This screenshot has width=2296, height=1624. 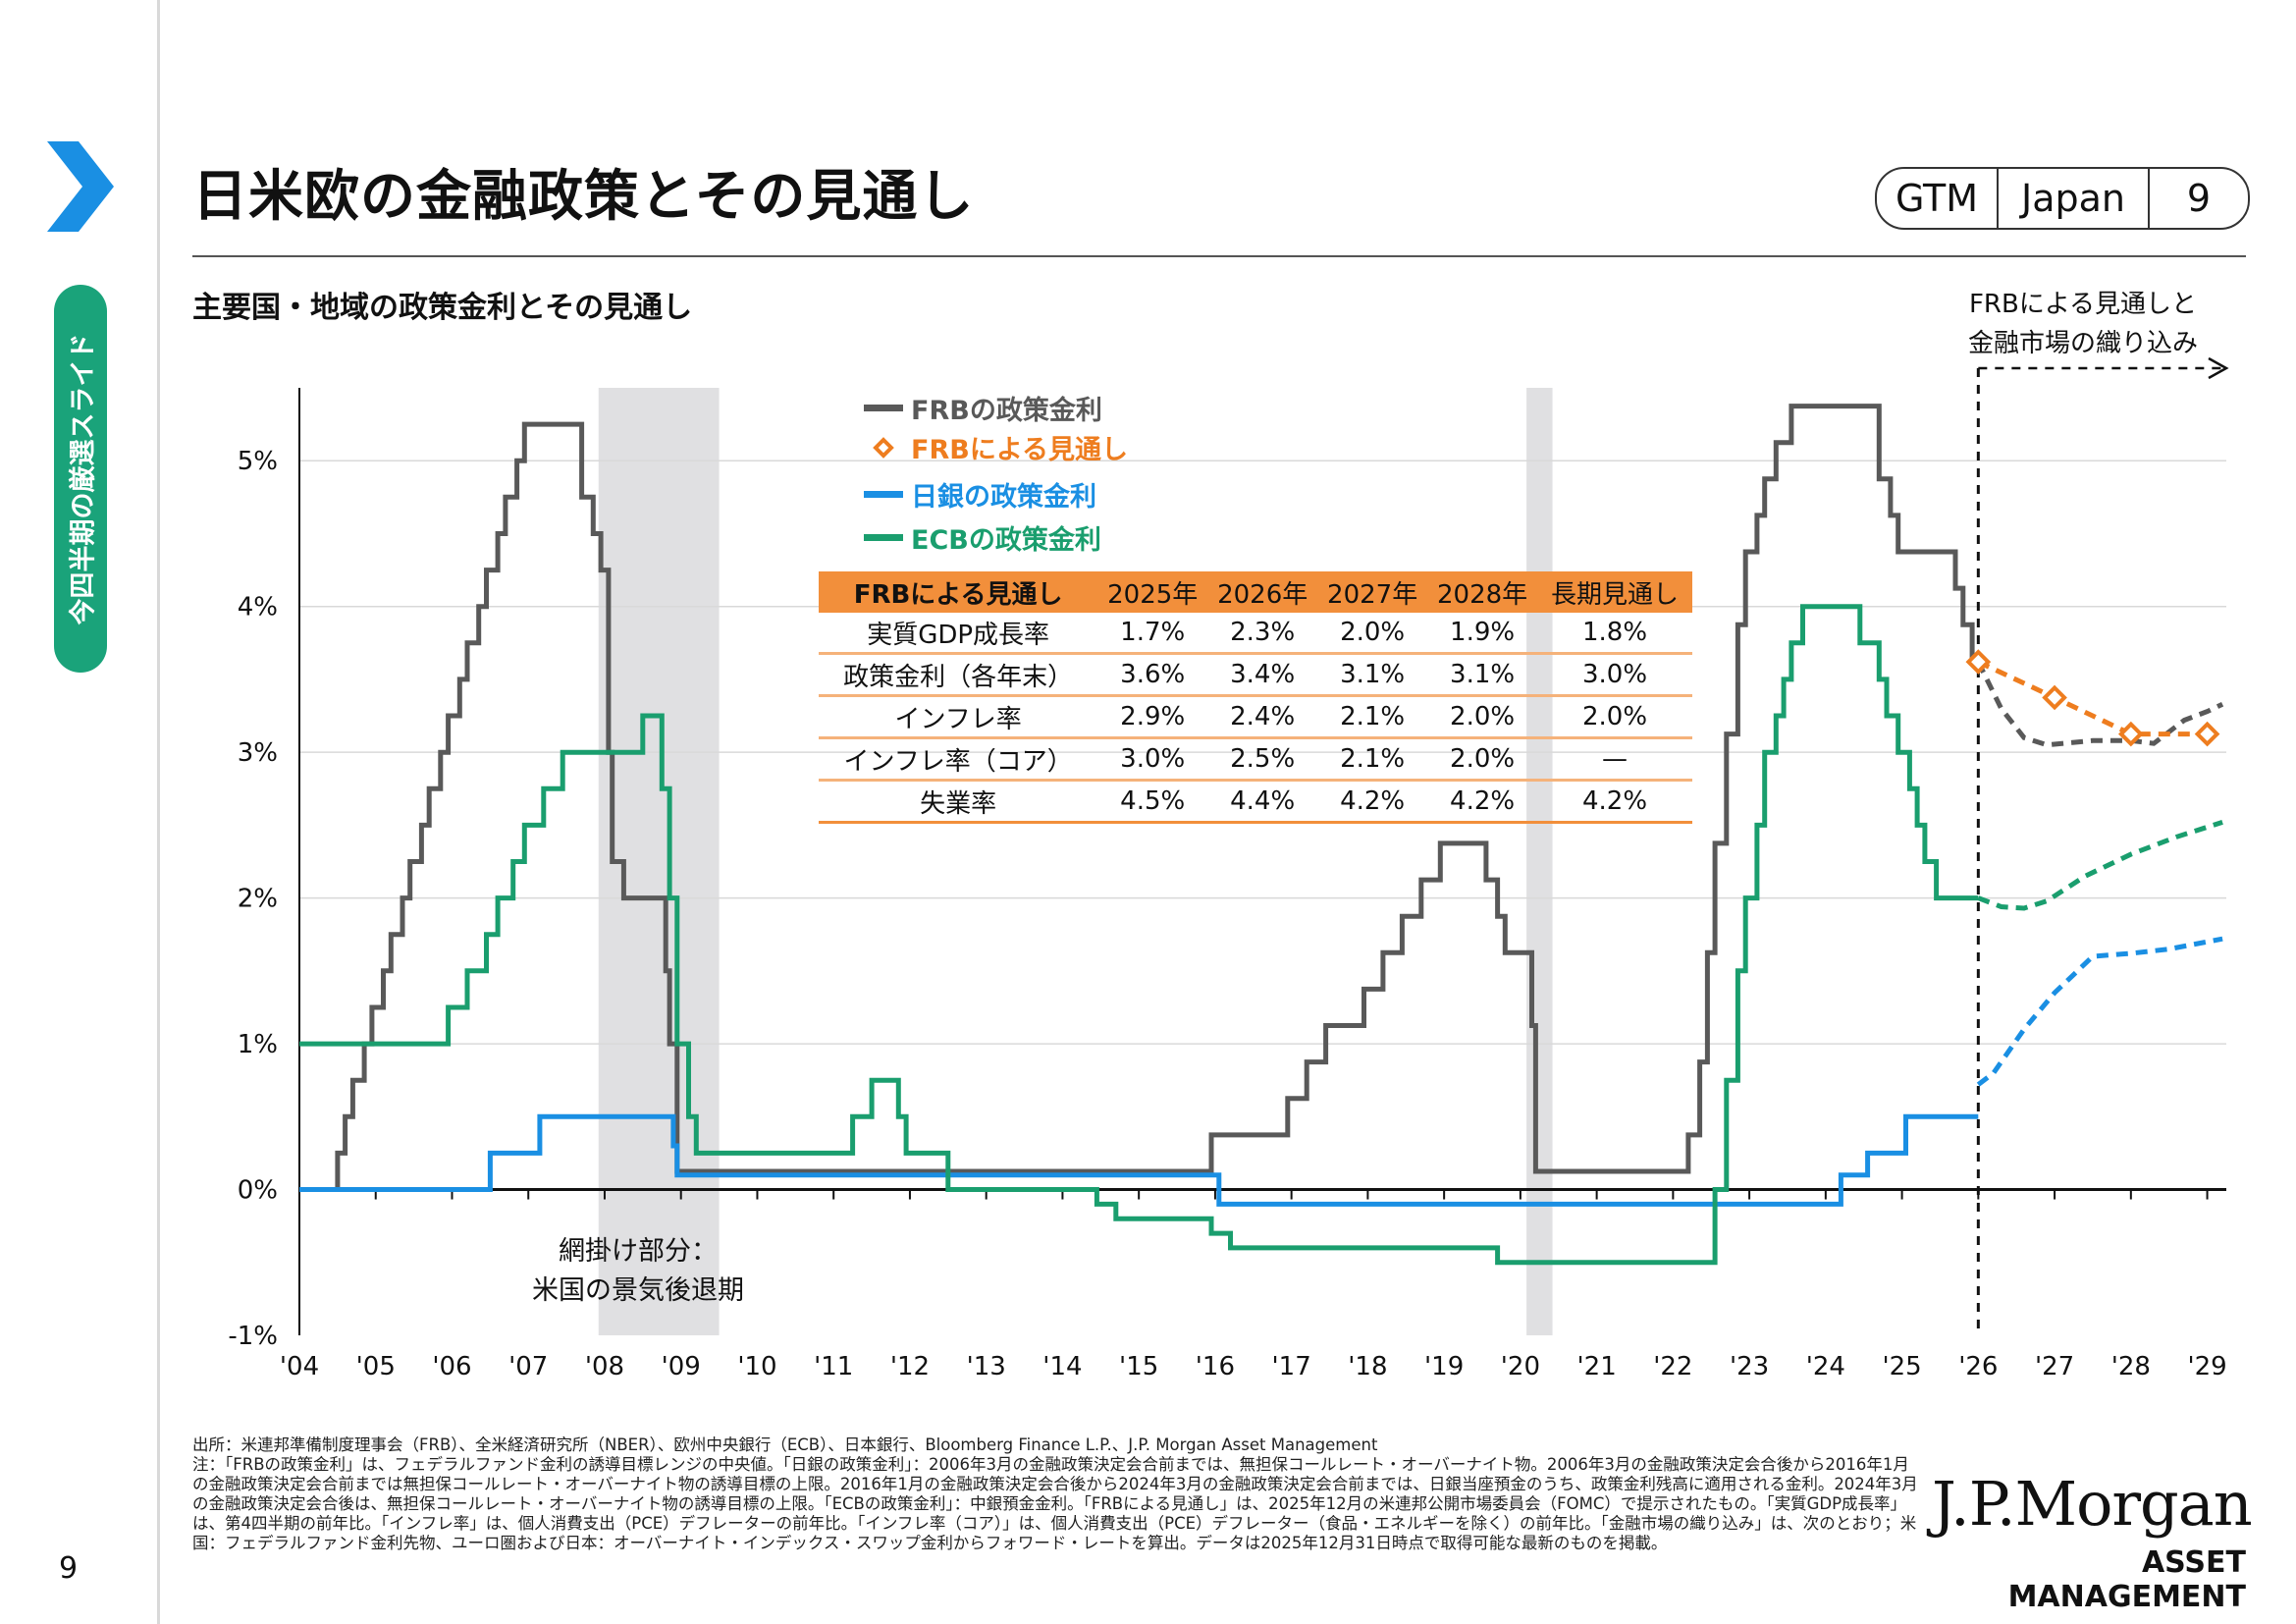 I want to click on forecast-arrow-head, so click(x=2219, y=368).